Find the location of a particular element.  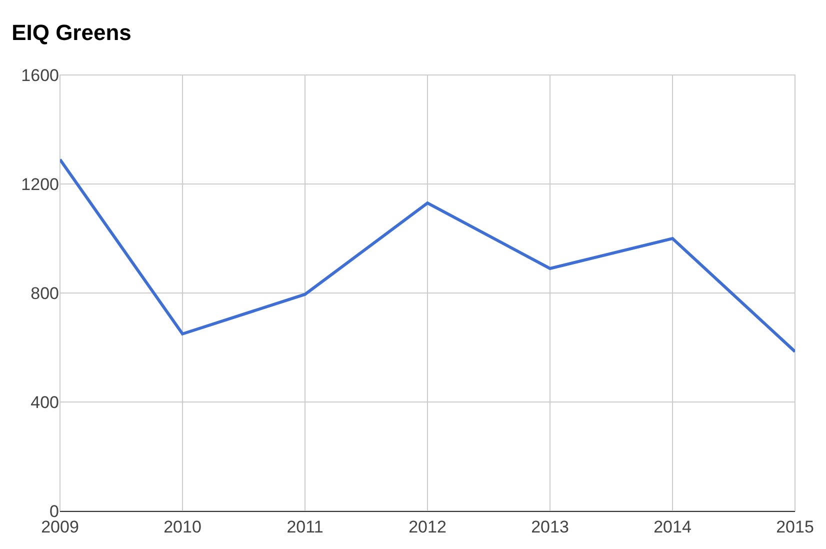

x-tick-label: 2013 is located at coordinates (550, 526).